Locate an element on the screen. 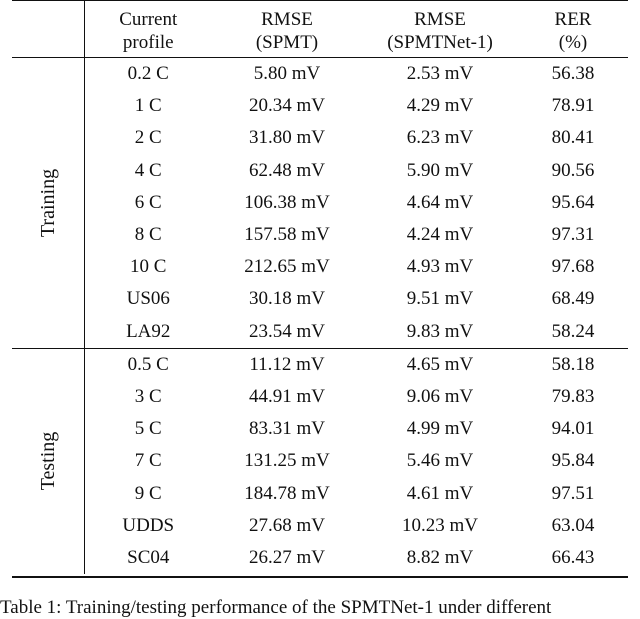 The image size is (640, 619). rer-cell: 58.18 is located at coordinates (573, 364).